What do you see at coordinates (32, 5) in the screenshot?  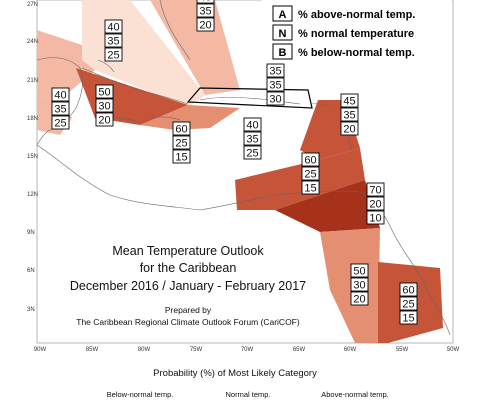 I see `lat-label: 27N` at bounding box center [32, 5].